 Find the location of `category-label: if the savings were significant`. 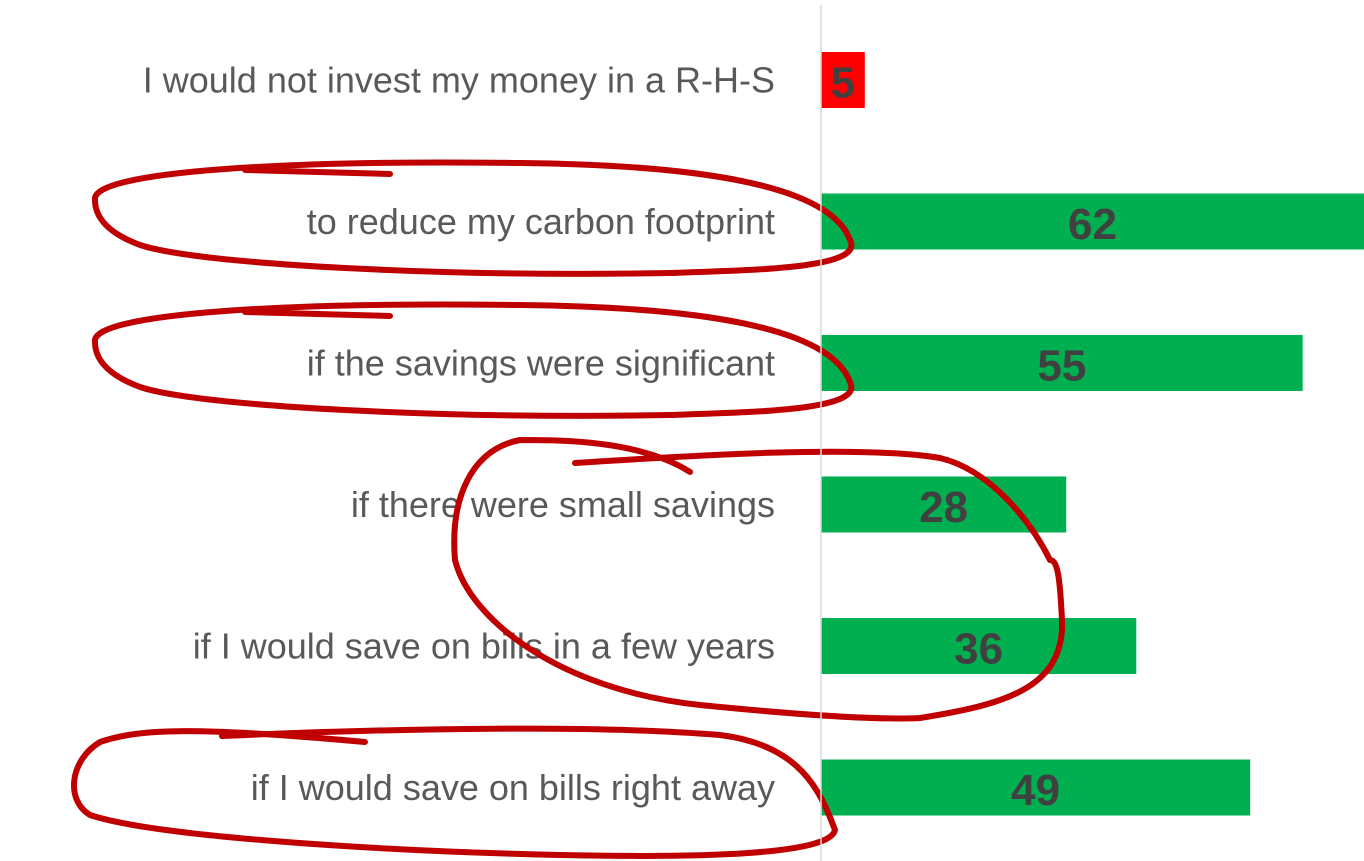

category-label: if the savings were significant is located at coordinates (541, 363).